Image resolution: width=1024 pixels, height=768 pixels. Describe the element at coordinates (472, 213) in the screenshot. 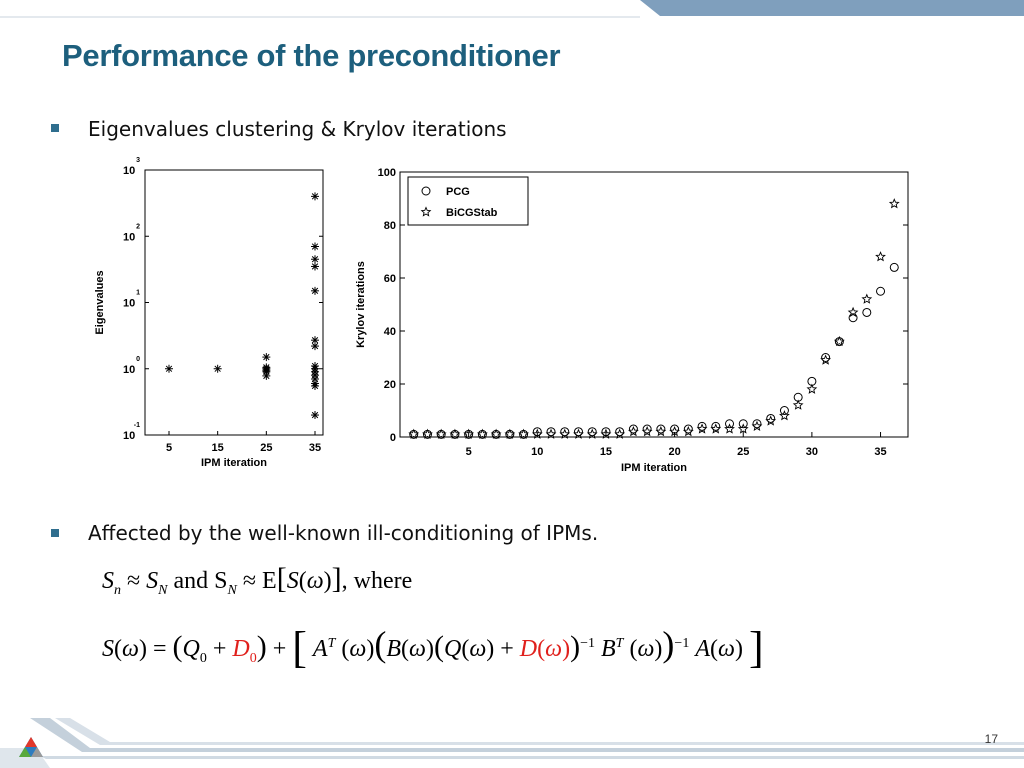

I see `legend-label-bicgstab: BiCGStab` at that location.